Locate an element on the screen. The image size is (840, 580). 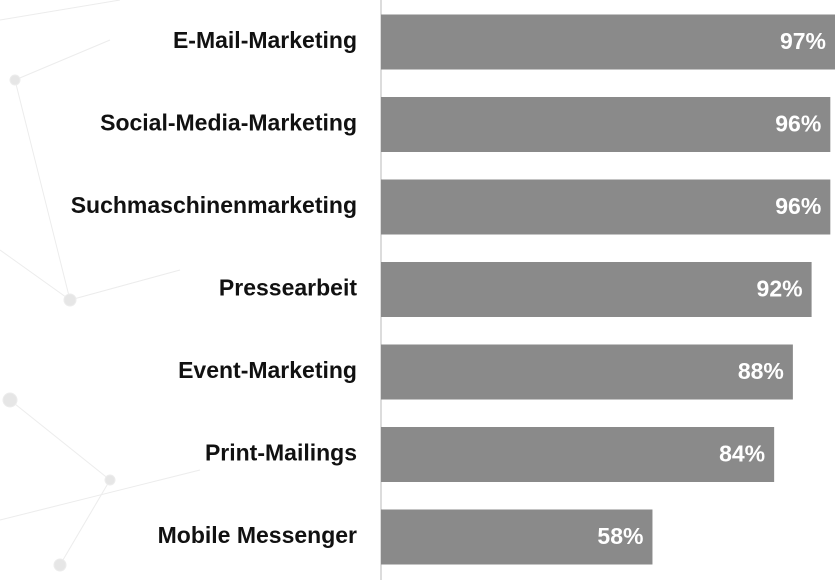
value-label: 92% is located at coordinates (780, 289).